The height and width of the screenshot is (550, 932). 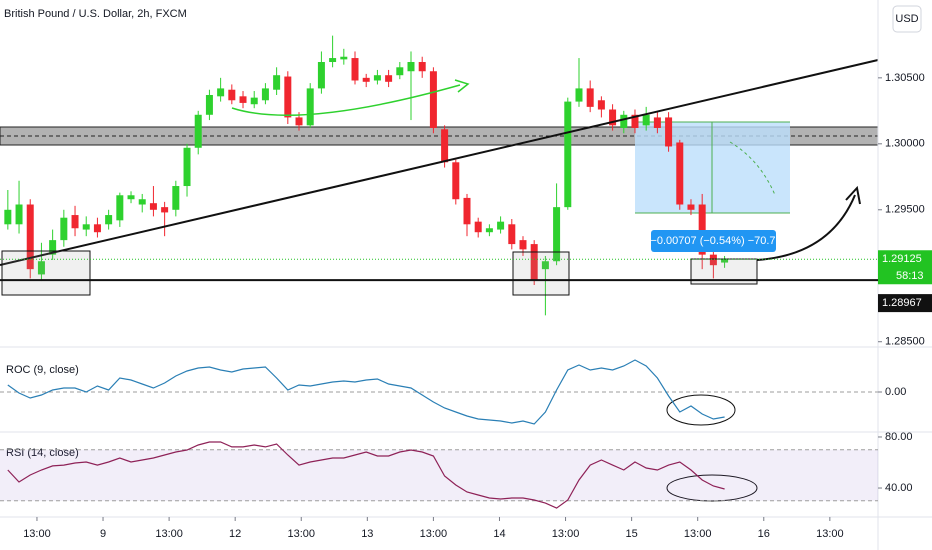 I want to click on currency-button, so click(x=907, y=19).